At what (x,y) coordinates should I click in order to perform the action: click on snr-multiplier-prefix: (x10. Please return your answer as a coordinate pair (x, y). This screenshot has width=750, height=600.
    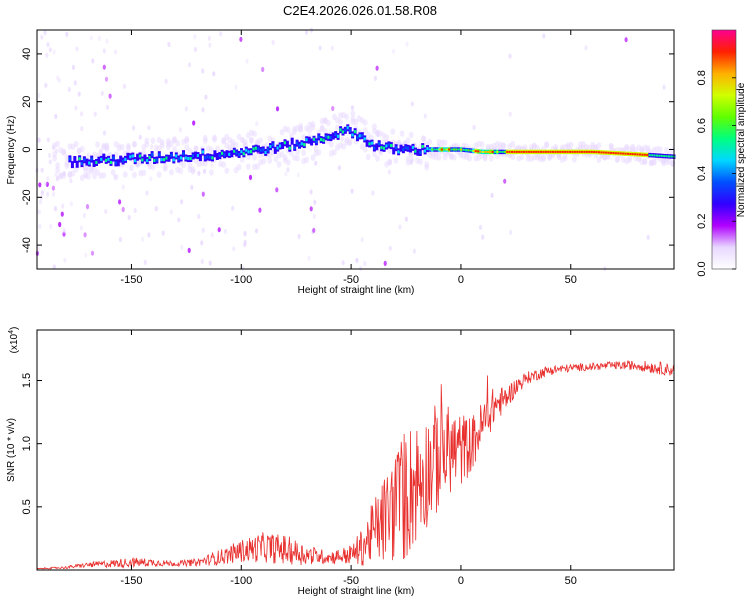
    Looking at the image, I should click on (14, 343).